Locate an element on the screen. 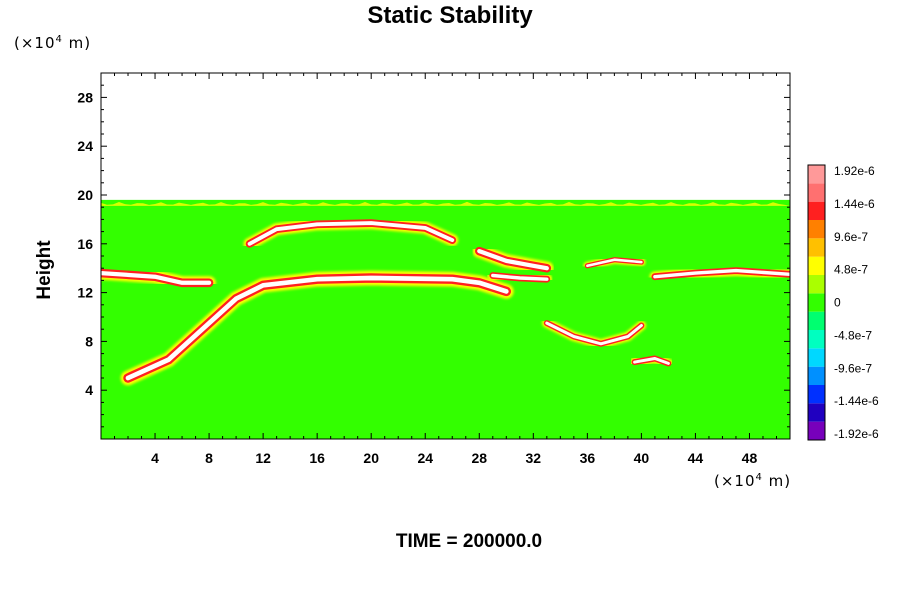 This screenshot has height=600, width=900. colorbar-label: 4.8e-7 is located at coordinates (851, 270).